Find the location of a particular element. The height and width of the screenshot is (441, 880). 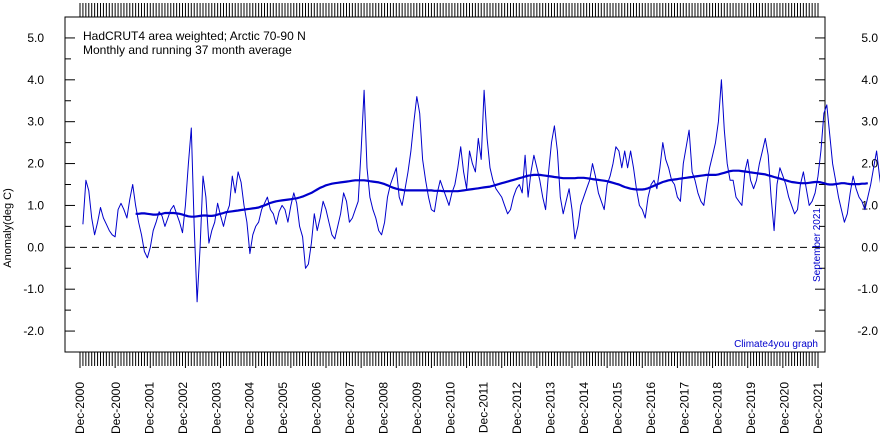

y-tick-label-left: 0.0 is located at coordinates (35, 247).